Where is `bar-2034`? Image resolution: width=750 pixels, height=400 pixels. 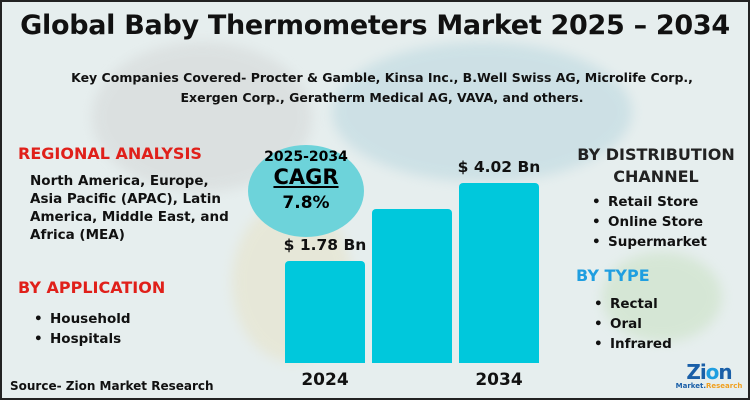
bar-2034 is located at coordinates (499, 273).